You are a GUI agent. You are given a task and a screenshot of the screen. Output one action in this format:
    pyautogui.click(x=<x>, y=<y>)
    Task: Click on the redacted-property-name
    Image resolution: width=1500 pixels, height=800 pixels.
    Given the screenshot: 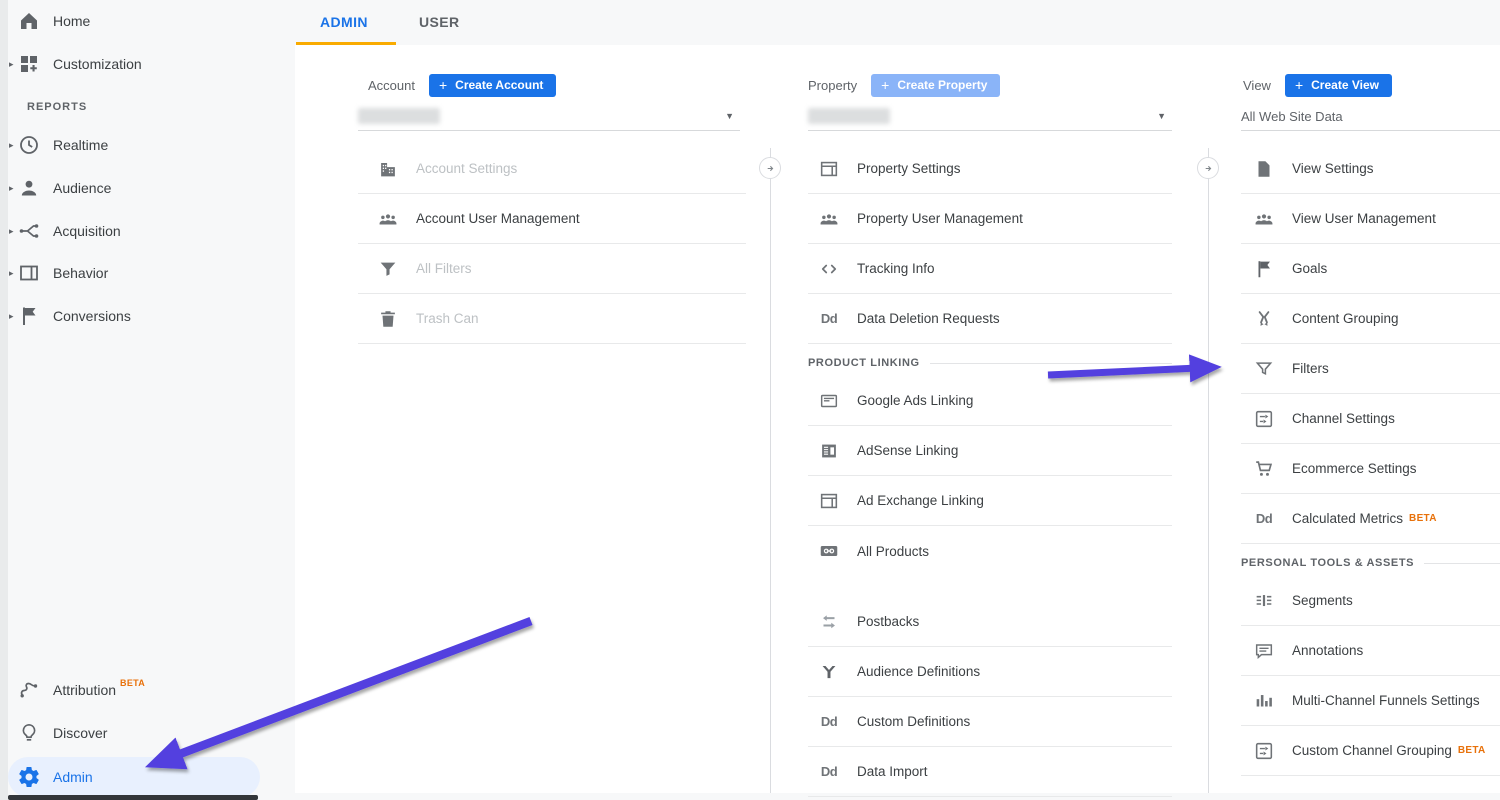 What is the action you would take?
    pyautogui.click(x=849, y=116)
    